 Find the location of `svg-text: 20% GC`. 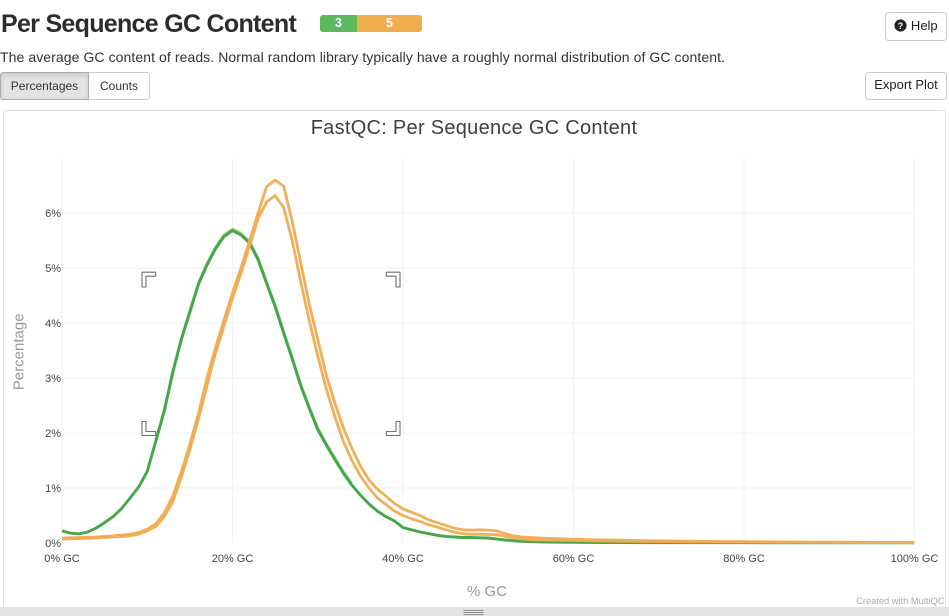

svg-text: 20% GC is located at coordinates (233, 559).